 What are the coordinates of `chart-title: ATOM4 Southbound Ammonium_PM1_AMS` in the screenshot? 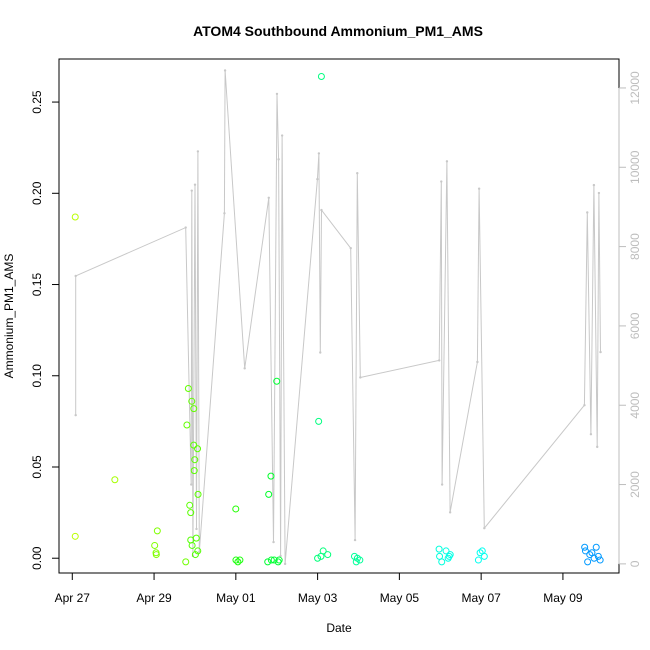 It's located at (338, 31).